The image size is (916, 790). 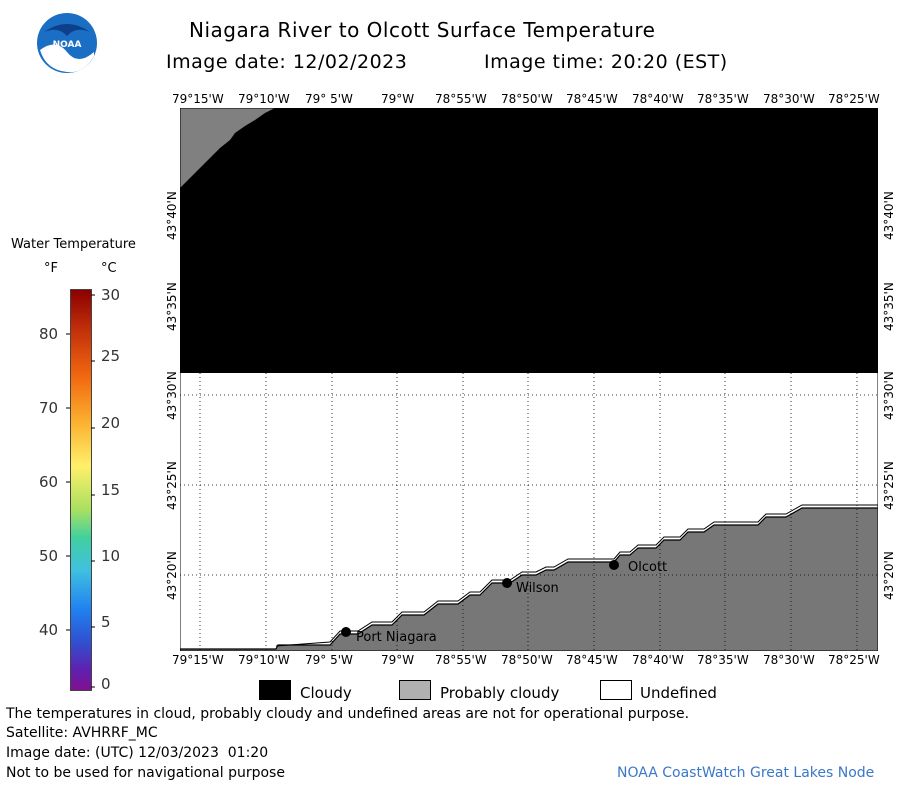 I want to click on lat-left-3: 43°25'N, so click(x=172, y=485).